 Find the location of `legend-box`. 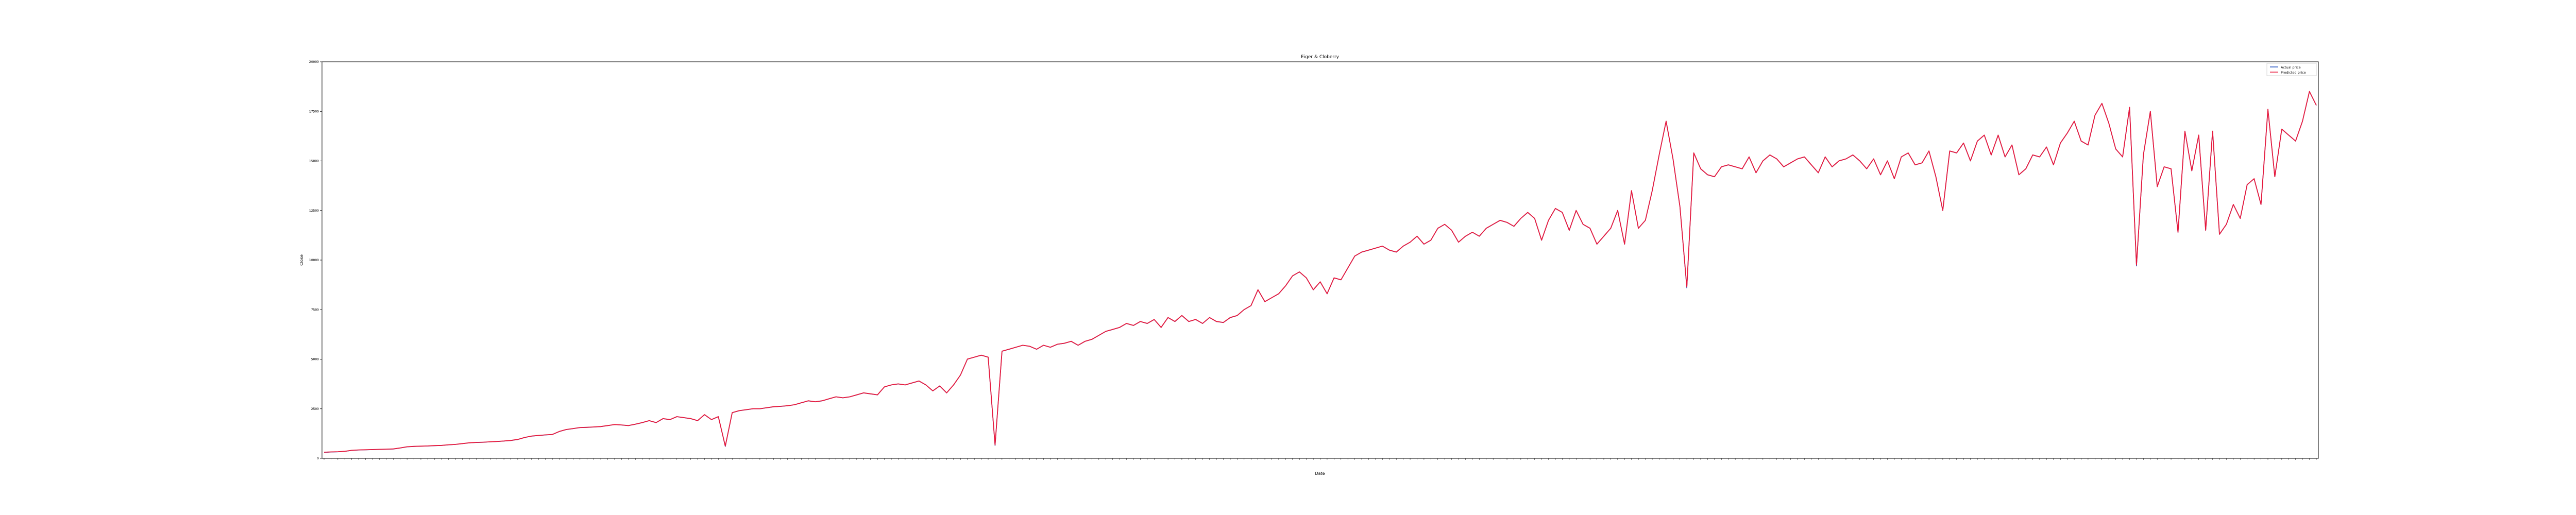

legend-box is located at coordinates (2291, 69).